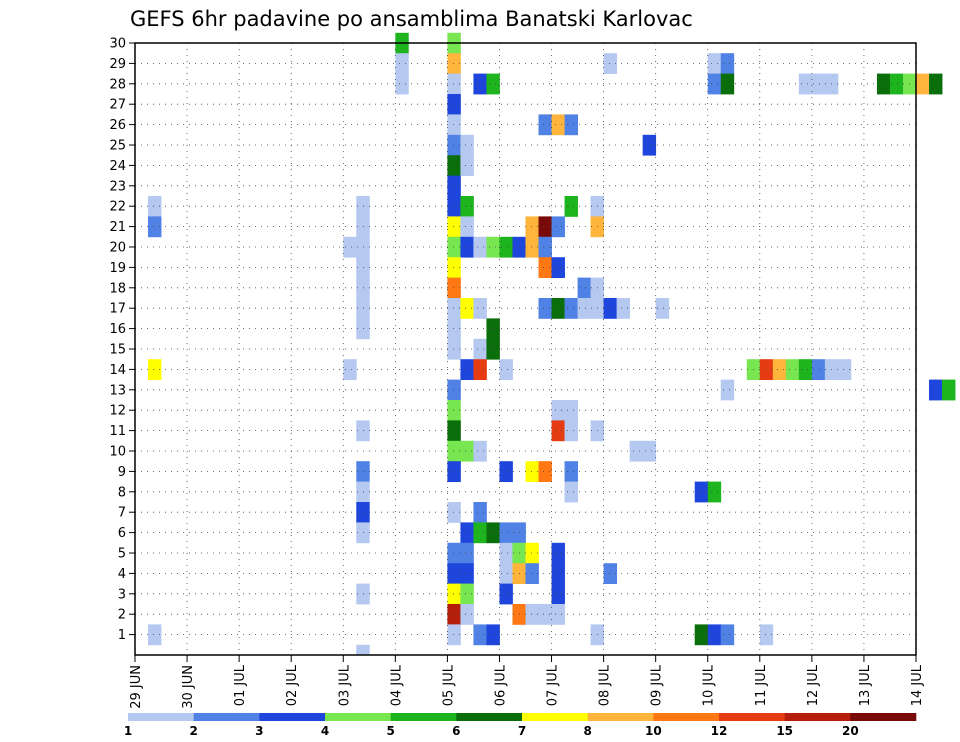  What do you see at coordinates (117, 44) in the screenshot?
I see `y-tick-label: 30` at bounding box center [117, 44].